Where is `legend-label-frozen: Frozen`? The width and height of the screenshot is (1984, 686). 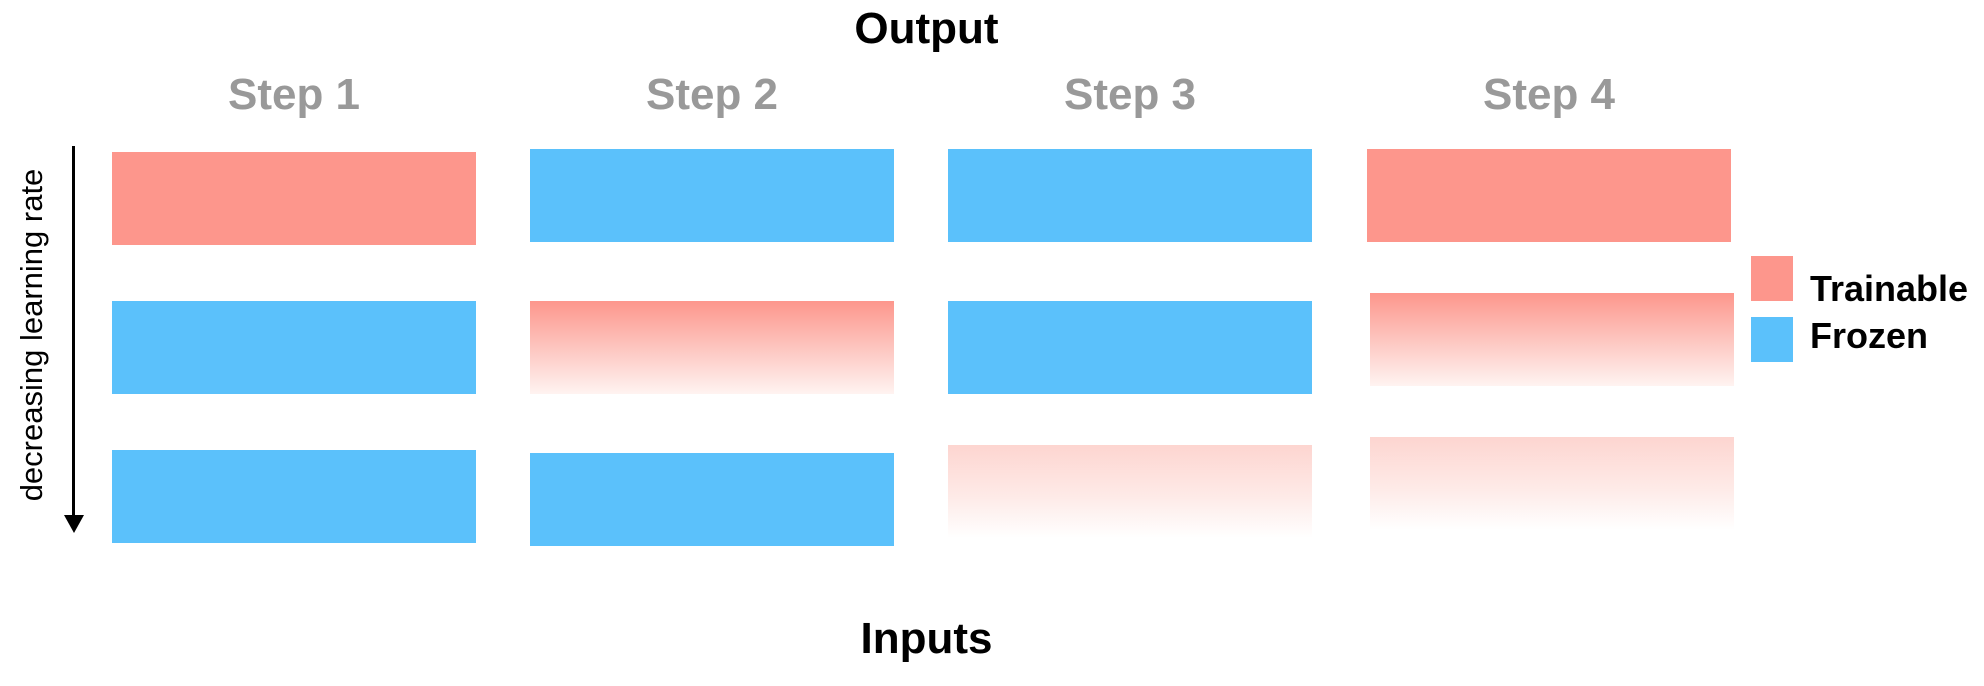
legend-label-frozen: Frozen is located at coordinates (1869, 335).